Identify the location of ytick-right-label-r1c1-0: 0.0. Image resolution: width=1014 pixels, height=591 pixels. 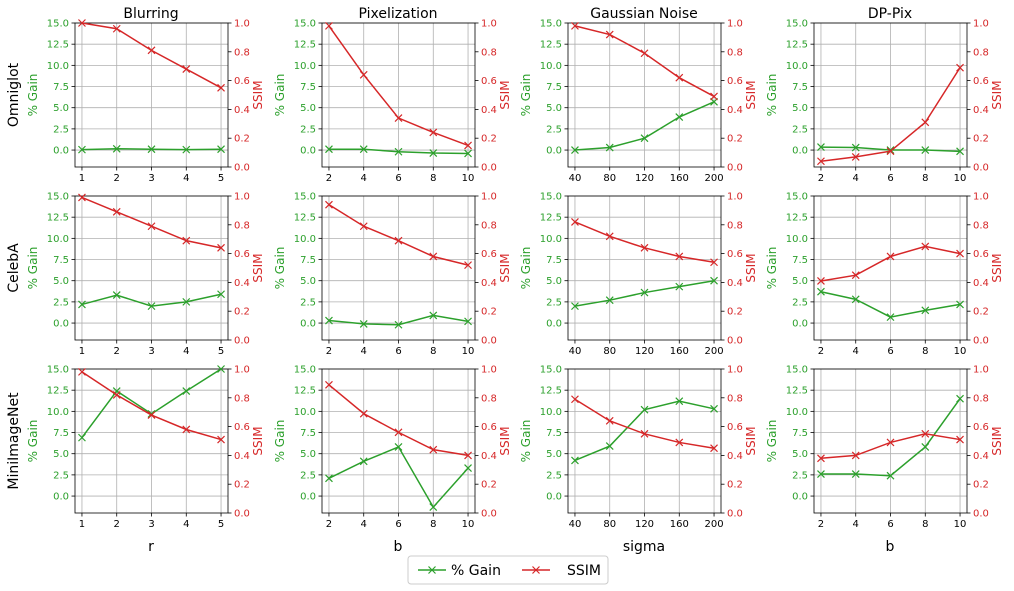
(242, 168).